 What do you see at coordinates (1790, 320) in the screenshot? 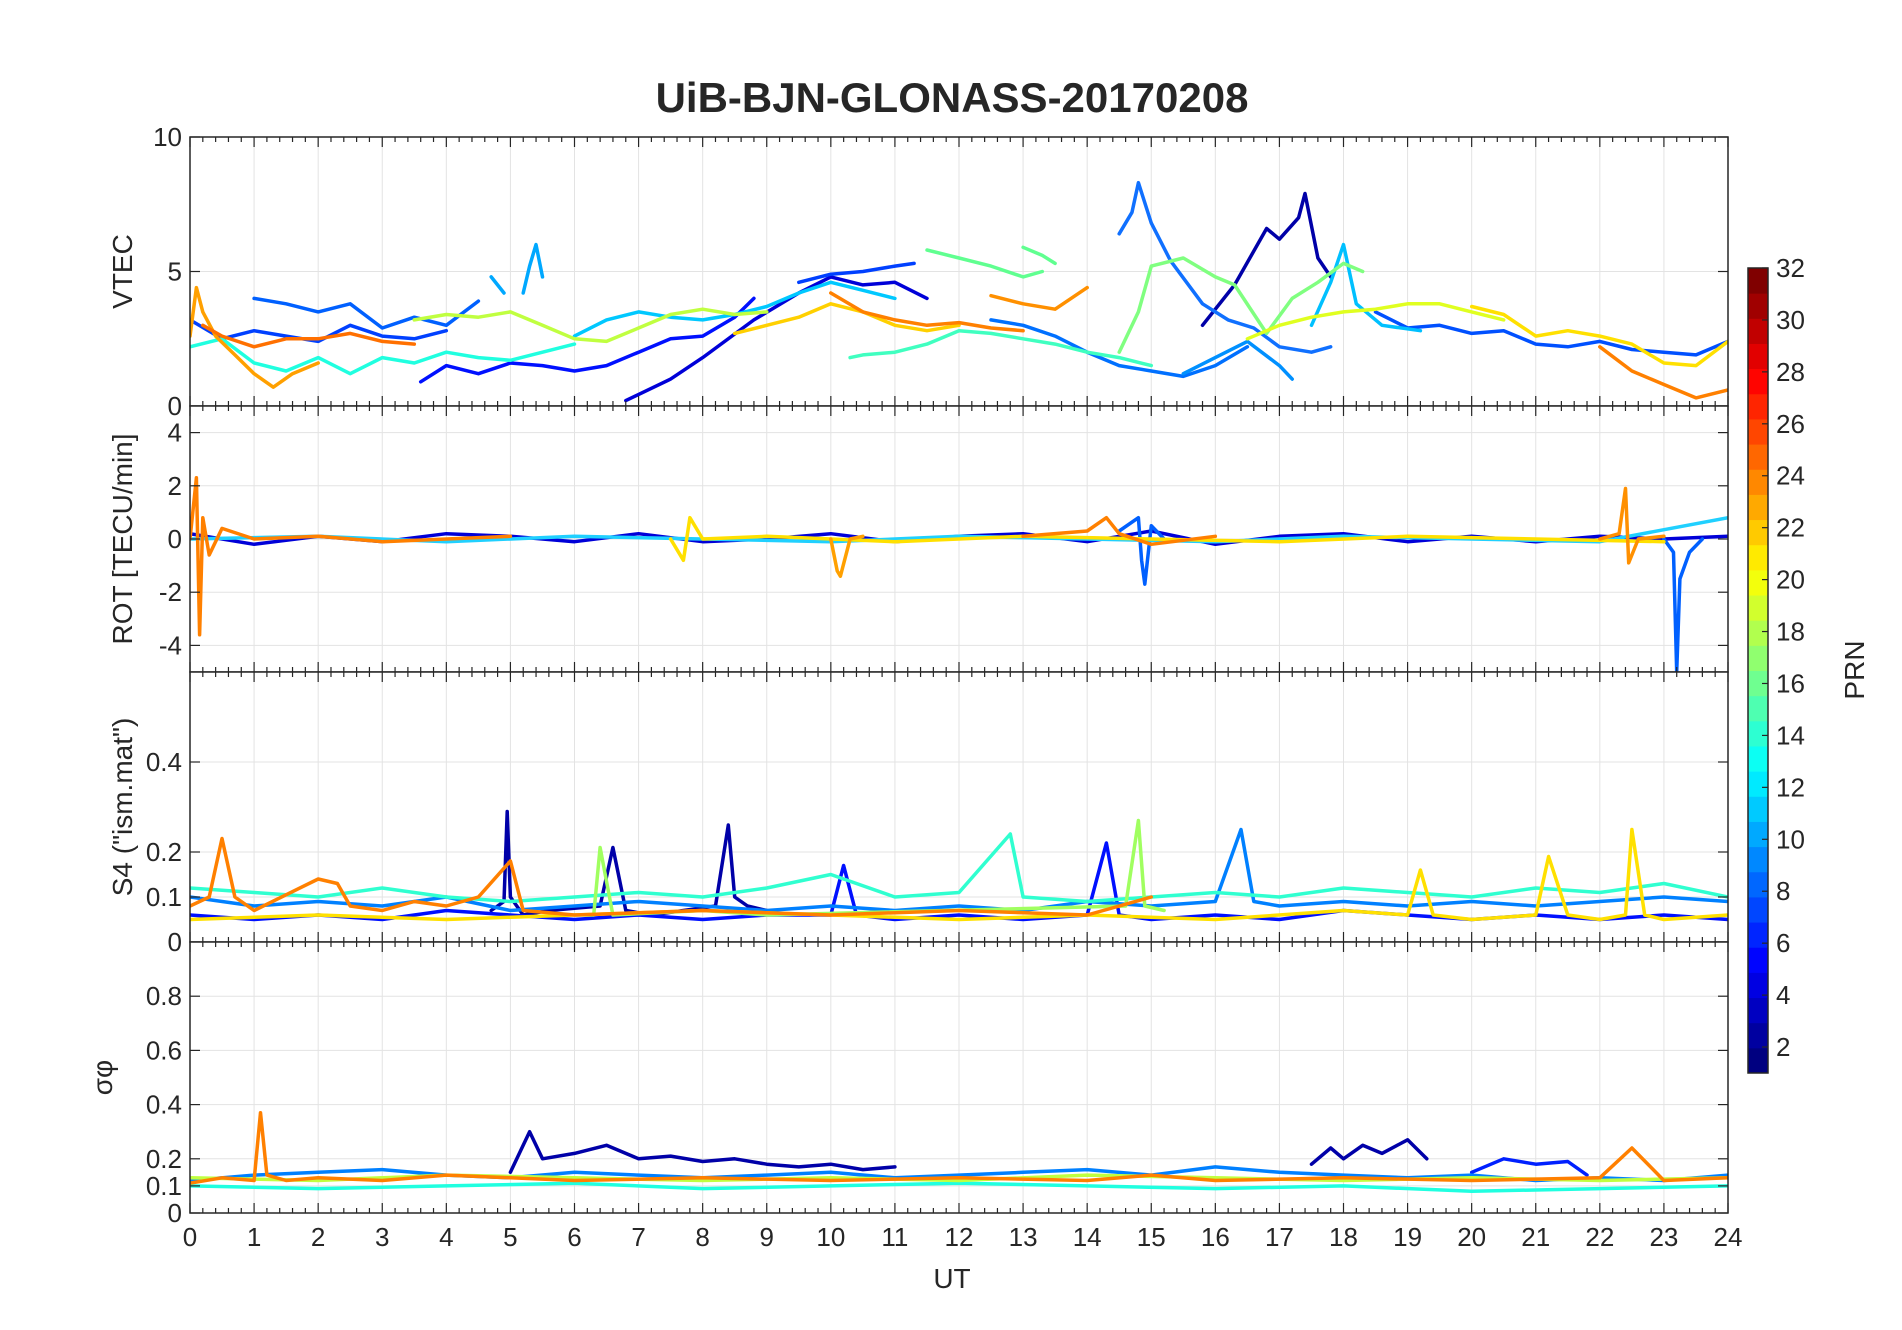
I see `colorbar-tick-label: 30` at bounding box center [1790, 320].